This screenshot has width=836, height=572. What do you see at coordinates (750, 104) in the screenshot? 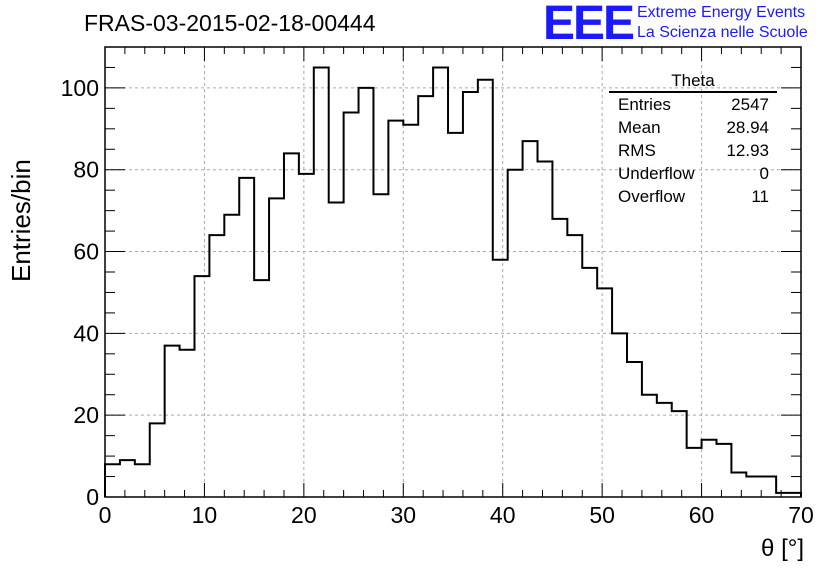
I see `stats-value: 2547` at bounding box center [750, 104].